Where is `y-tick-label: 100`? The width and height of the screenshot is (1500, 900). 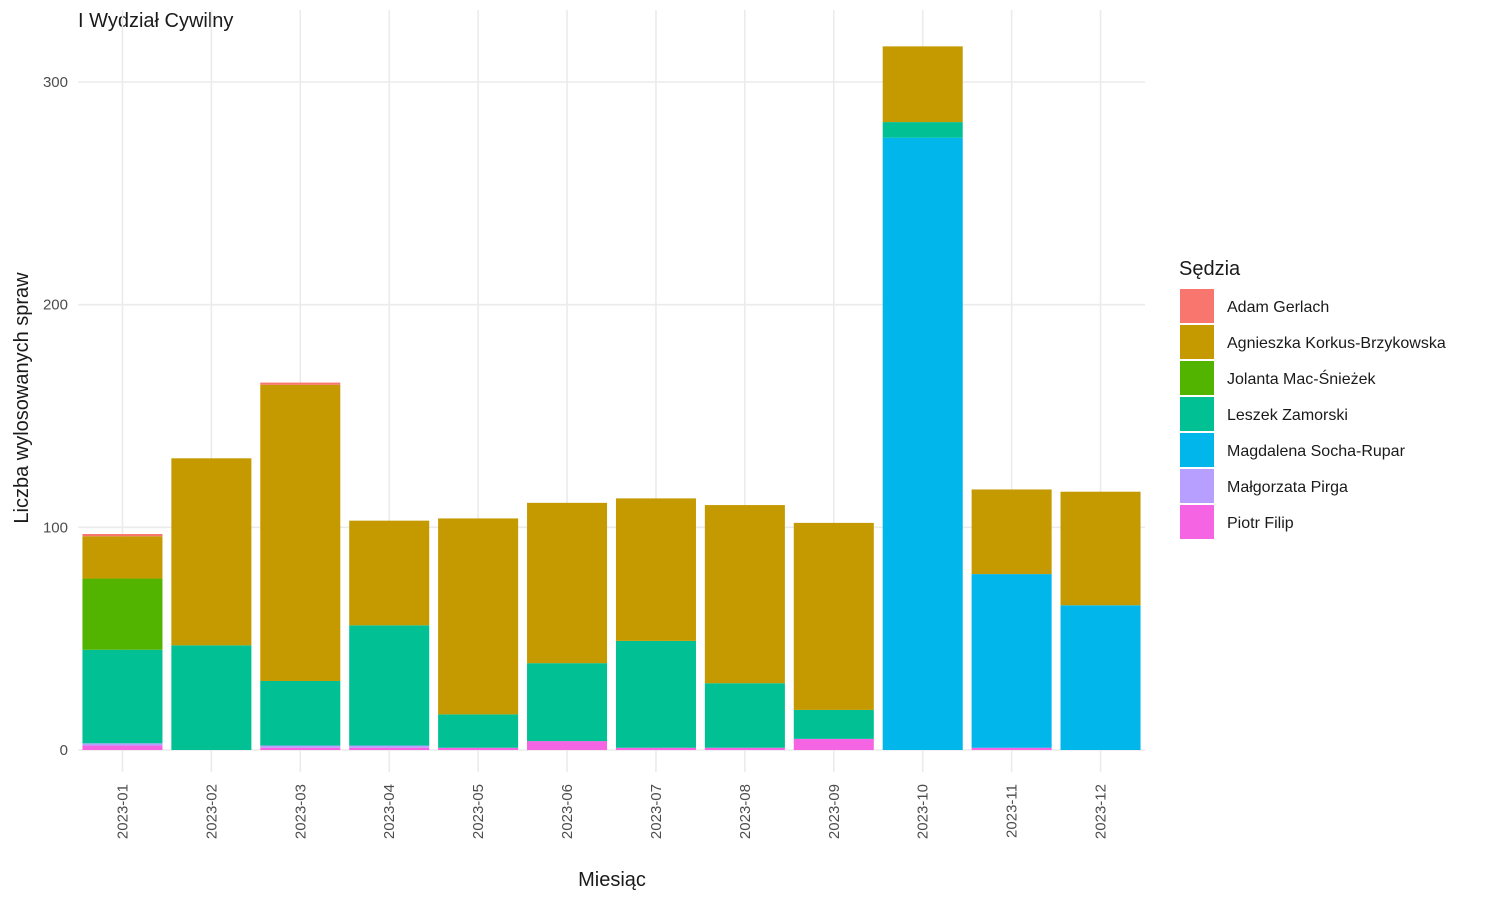 y-tick-label: 100 is located at coordinates (55, 527).